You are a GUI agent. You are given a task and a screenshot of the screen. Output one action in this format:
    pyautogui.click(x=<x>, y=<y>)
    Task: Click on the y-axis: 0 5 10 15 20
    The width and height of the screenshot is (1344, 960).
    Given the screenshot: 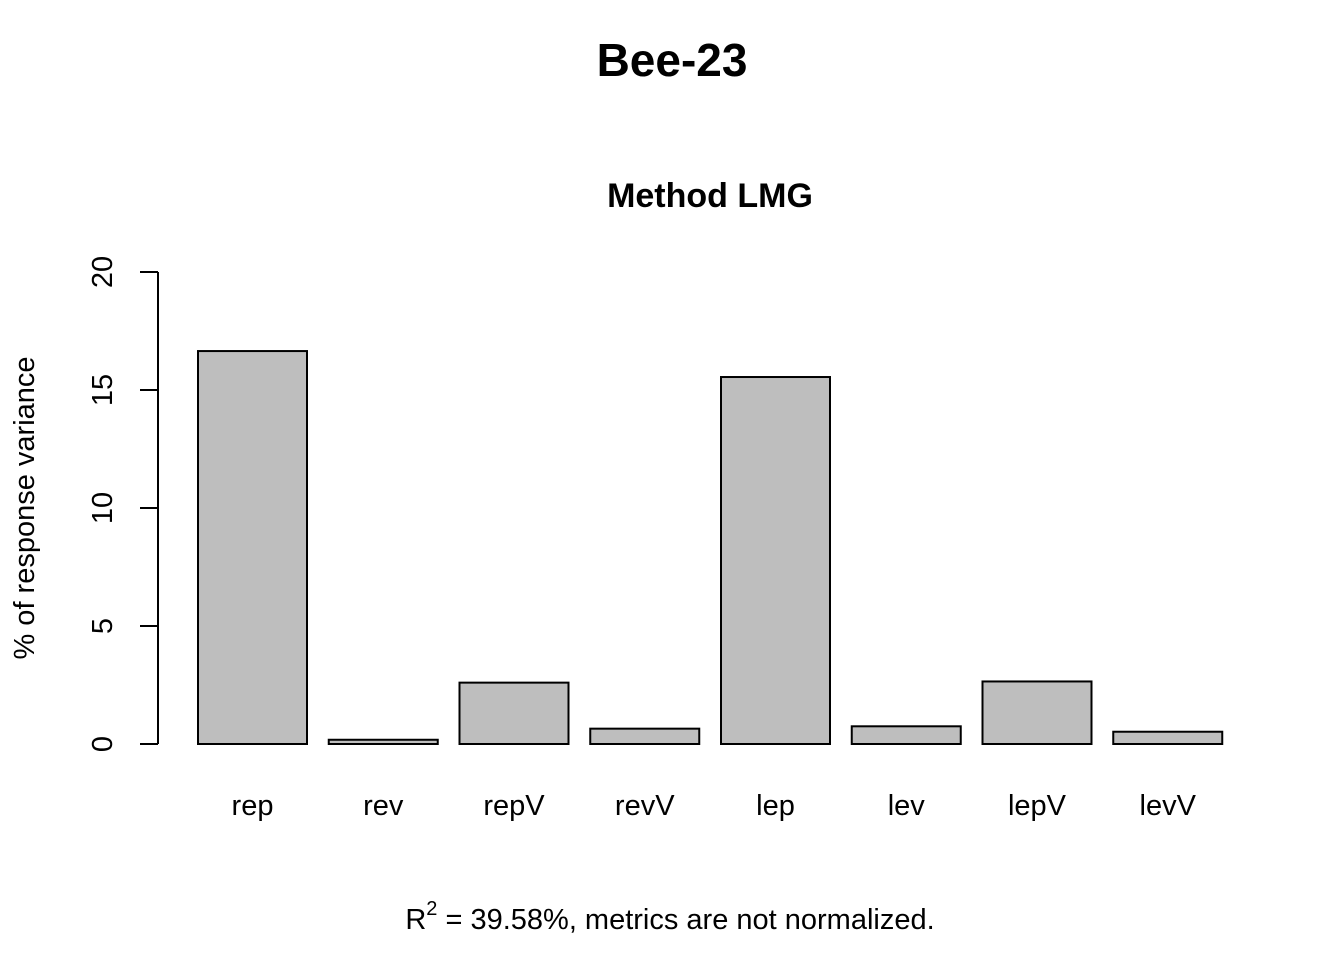 What is the action you would take?
    pyautogui.click(x=123, y=504)
    